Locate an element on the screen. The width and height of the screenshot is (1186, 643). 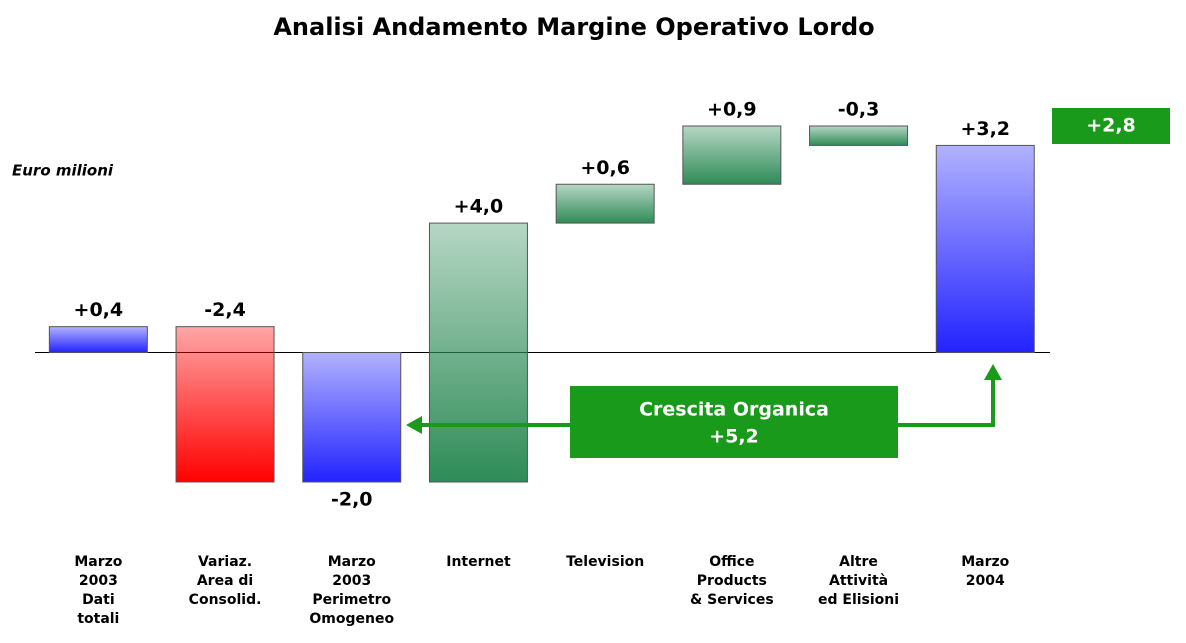
change-box is located at coordinates (1111, 126).